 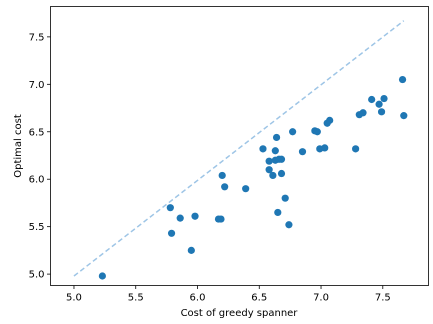 What do you see at coordinates (37, 227) in the screenshot?
I see `y-tick-label: 5.5` at bounding box center [37, 227].